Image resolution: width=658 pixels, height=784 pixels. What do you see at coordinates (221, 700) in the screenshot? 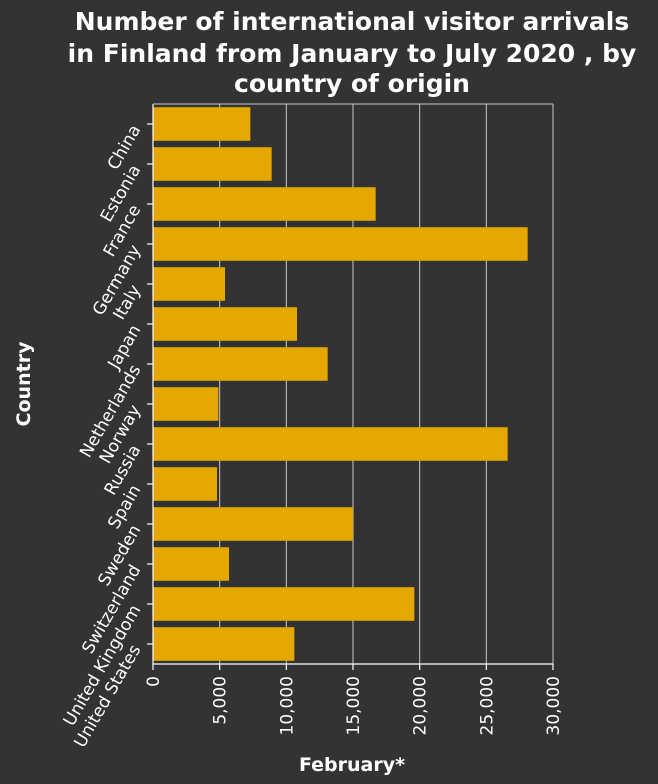
I see `x-tick-label-1: 5,000` at bounding box center [221, 700].